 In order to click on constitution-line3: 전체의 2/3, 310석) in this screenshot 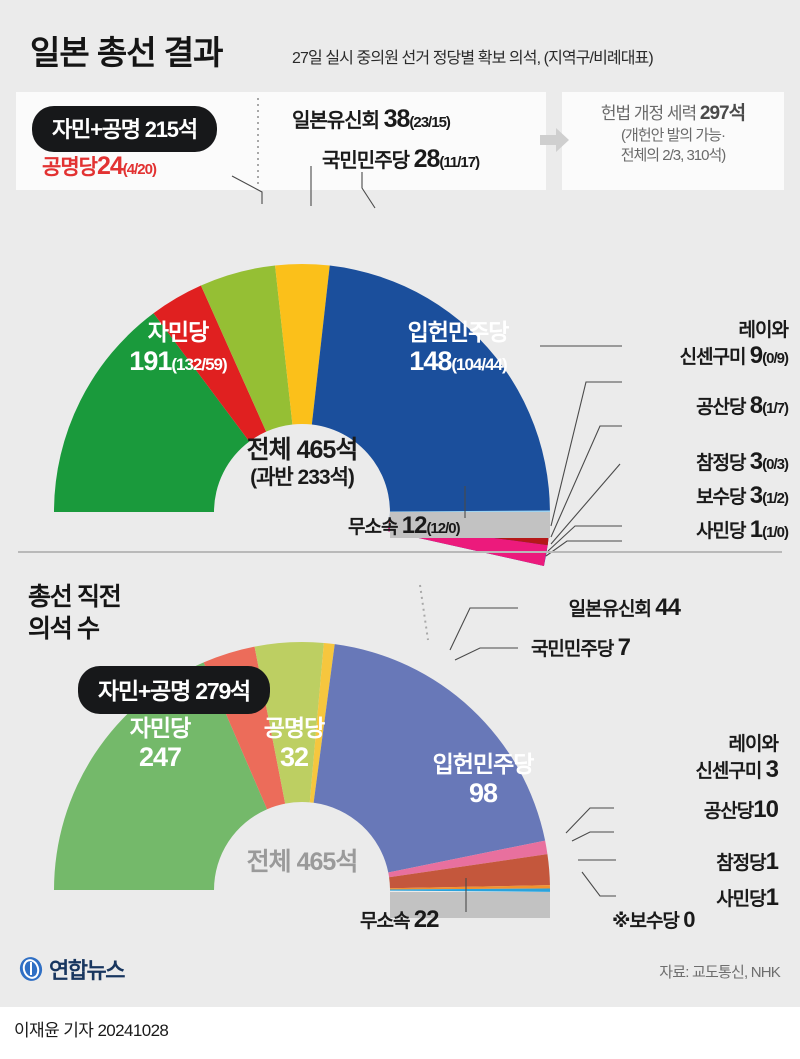, I will do `click(673, 155)`.